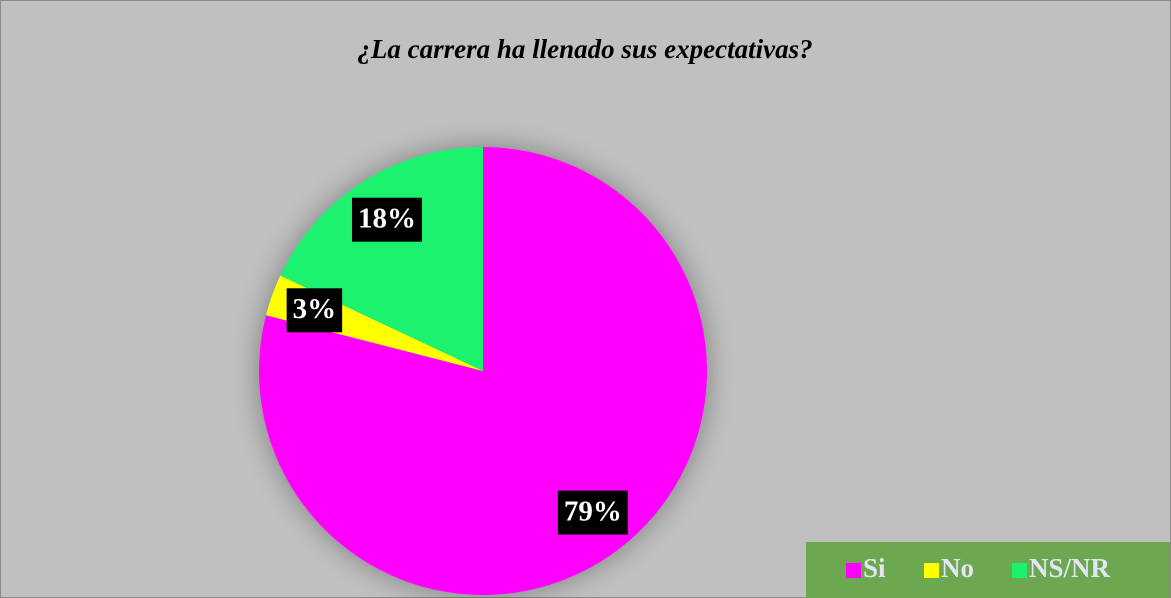  I want to click on data-label: 3%, so click(315, 309).